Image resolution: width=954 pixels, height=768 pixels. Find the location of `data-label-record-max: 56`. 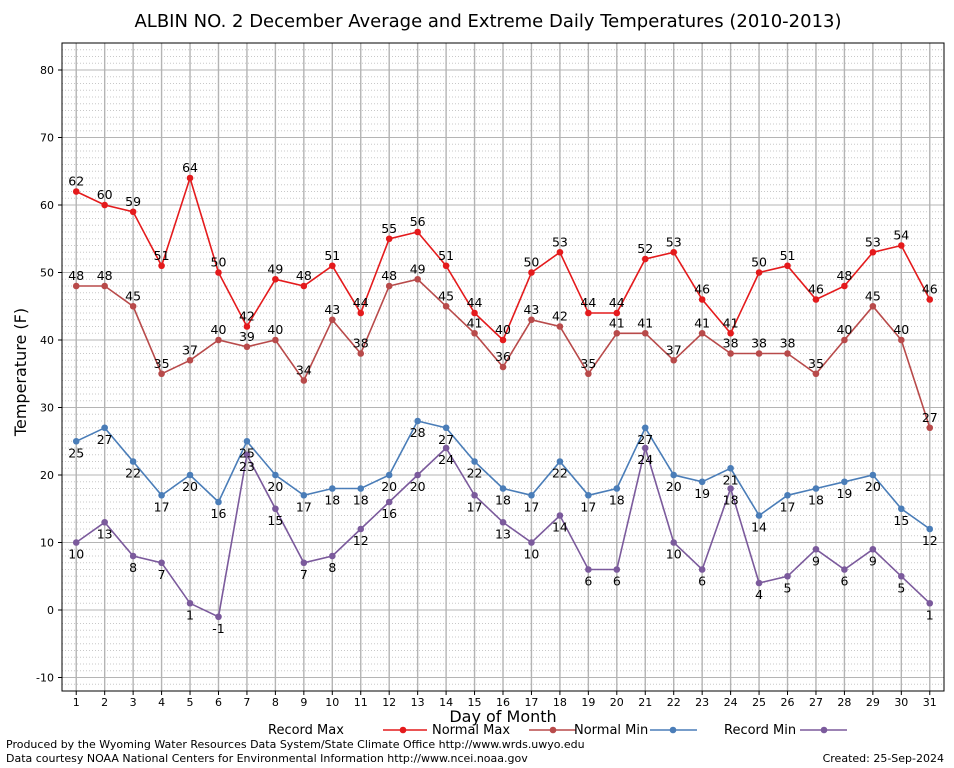

data-label-record-max: 56 is located at coordinates (418, 221).